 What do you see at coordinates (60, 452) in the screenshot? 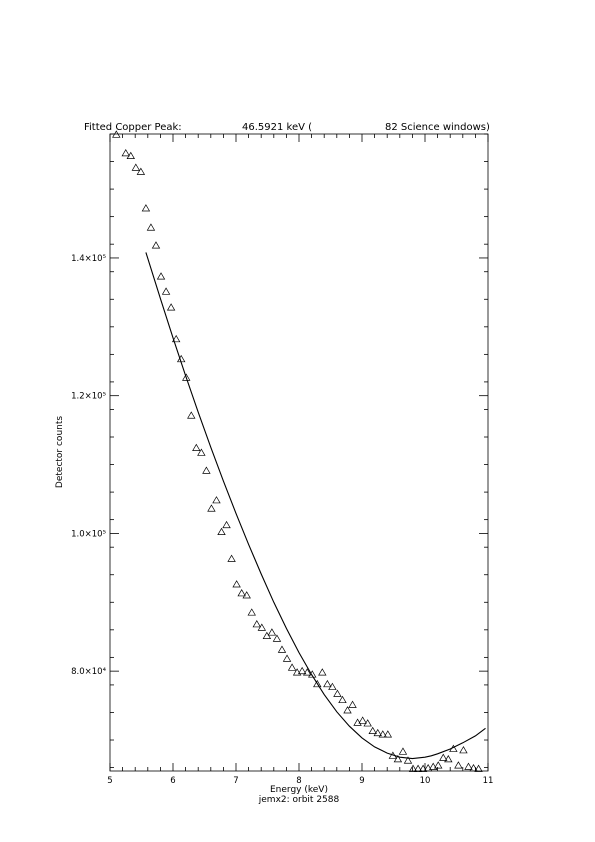
I see `y-axis-label: Detector counts` at bounding box center [60, 452].